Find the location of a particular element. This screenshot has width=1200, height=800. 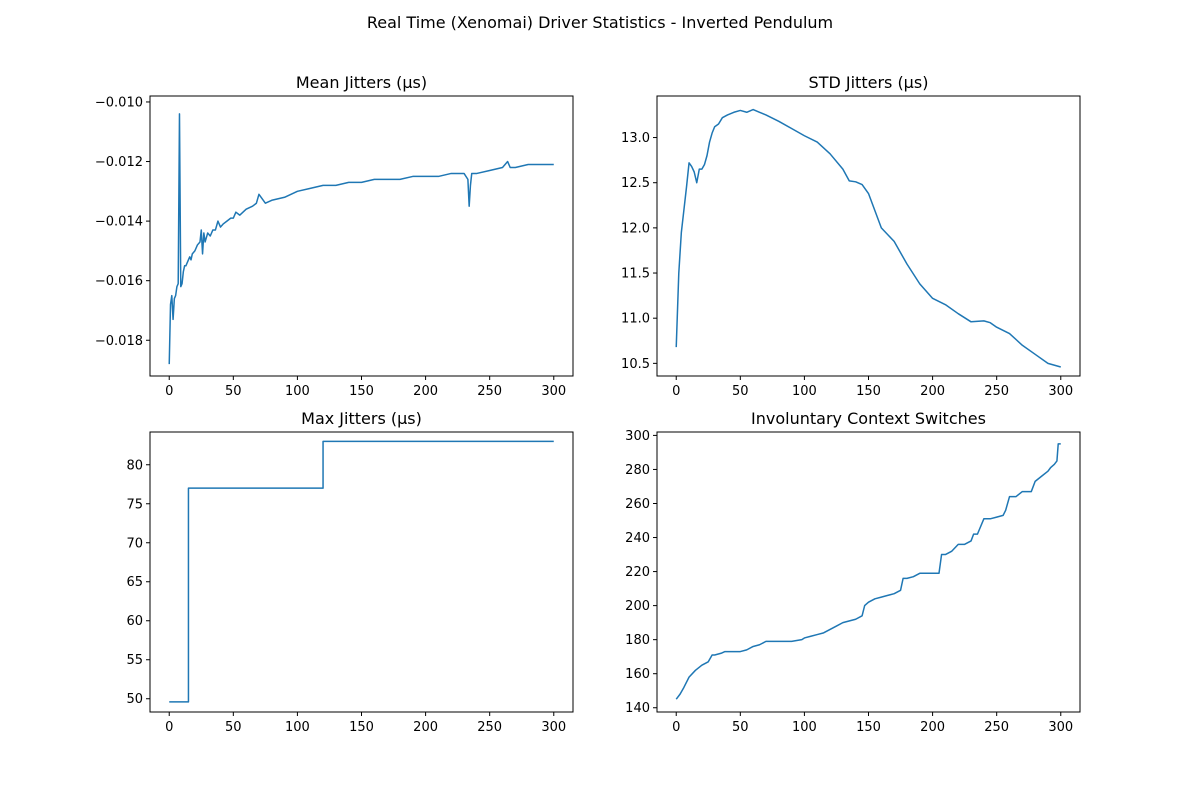

y-tick-label: −0.016 is located at coordinates (119, 281).